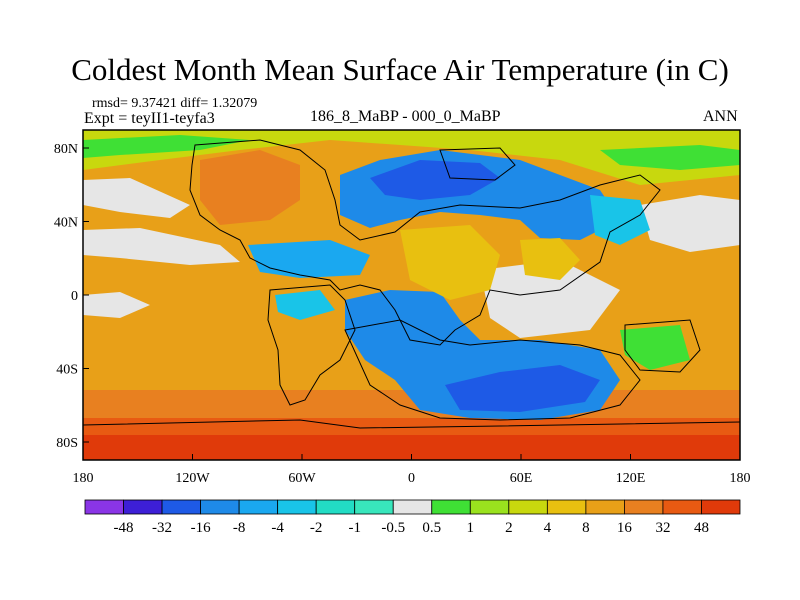  Describe the element at coordinates (66, 149) in the screenshot. I see `lat-tick-label: 80N` at that location.